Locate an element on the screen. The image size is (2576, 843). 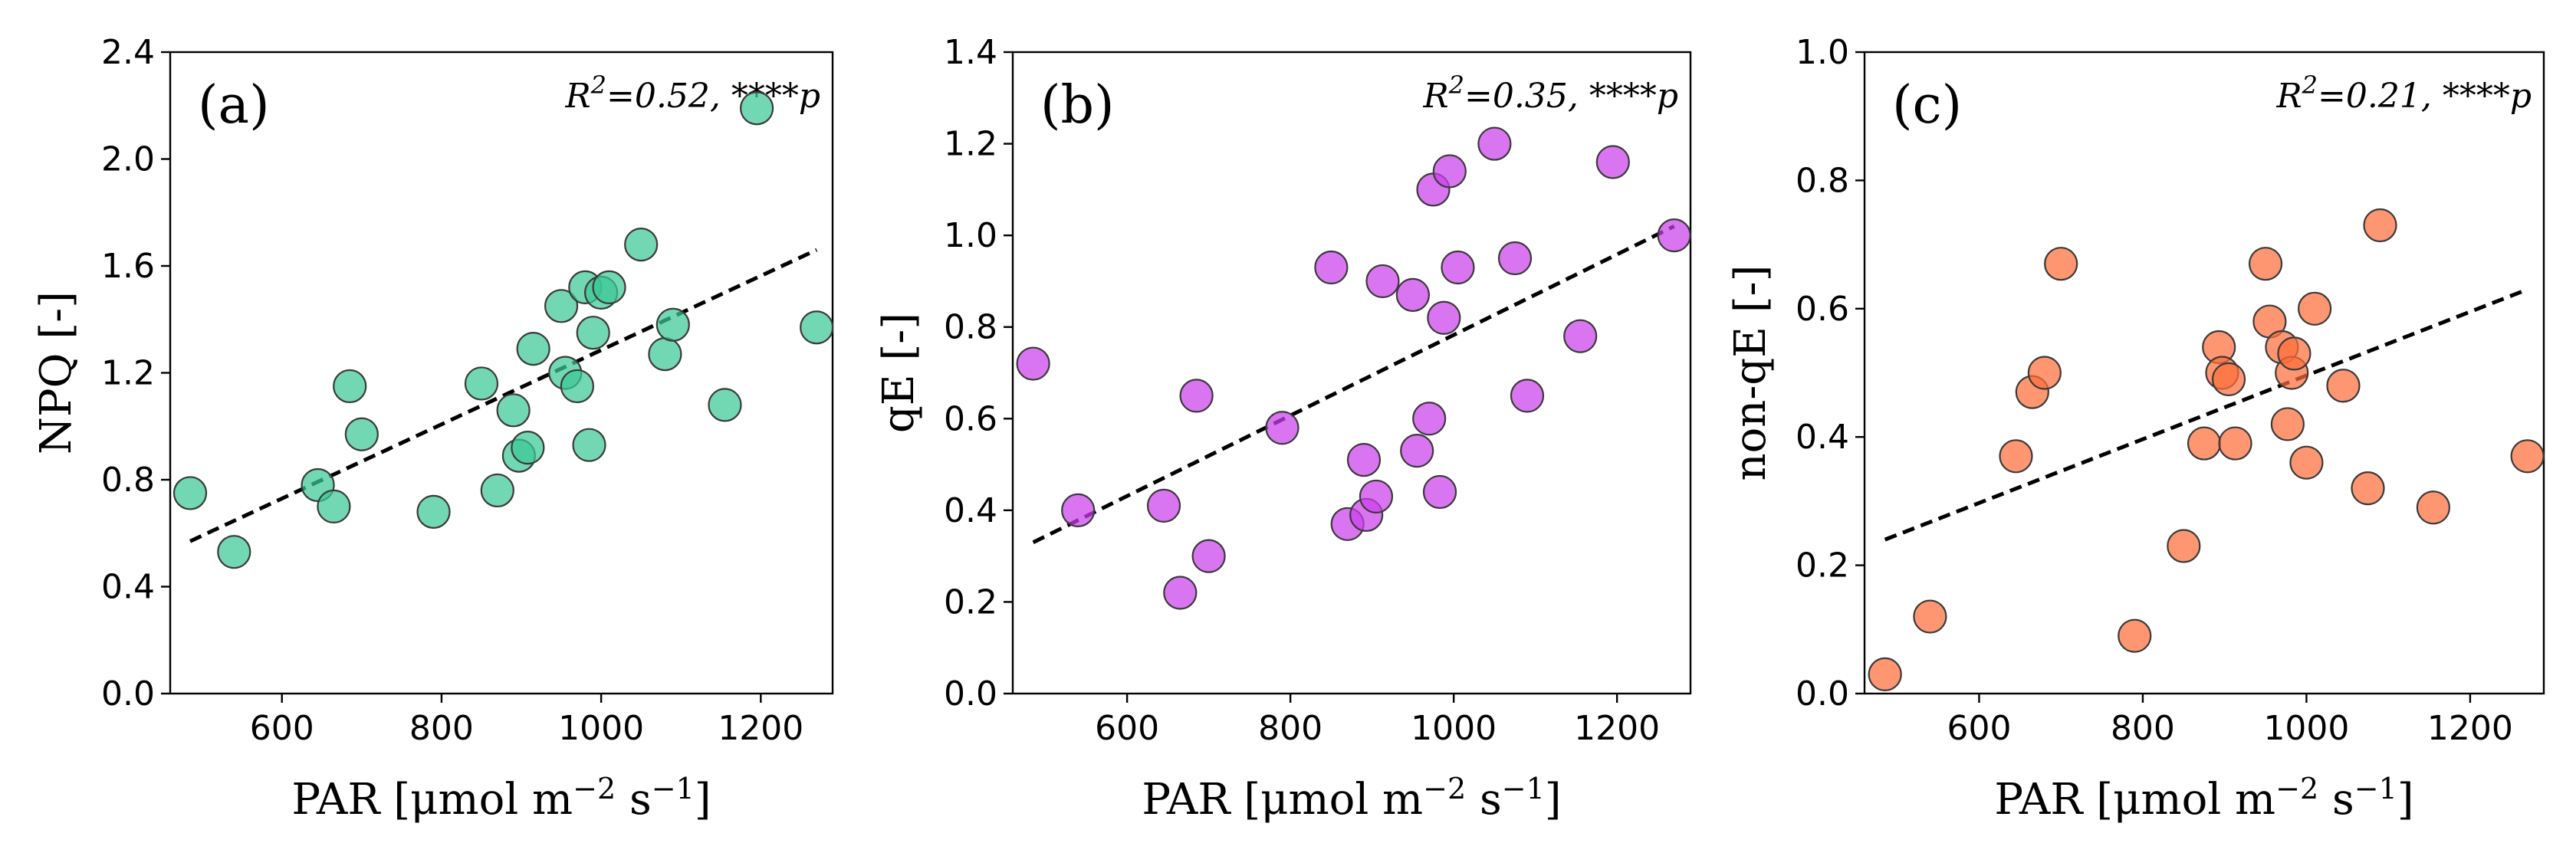
panel-b-y-tick-label: 0.8 is located at coordinates (970, 327).